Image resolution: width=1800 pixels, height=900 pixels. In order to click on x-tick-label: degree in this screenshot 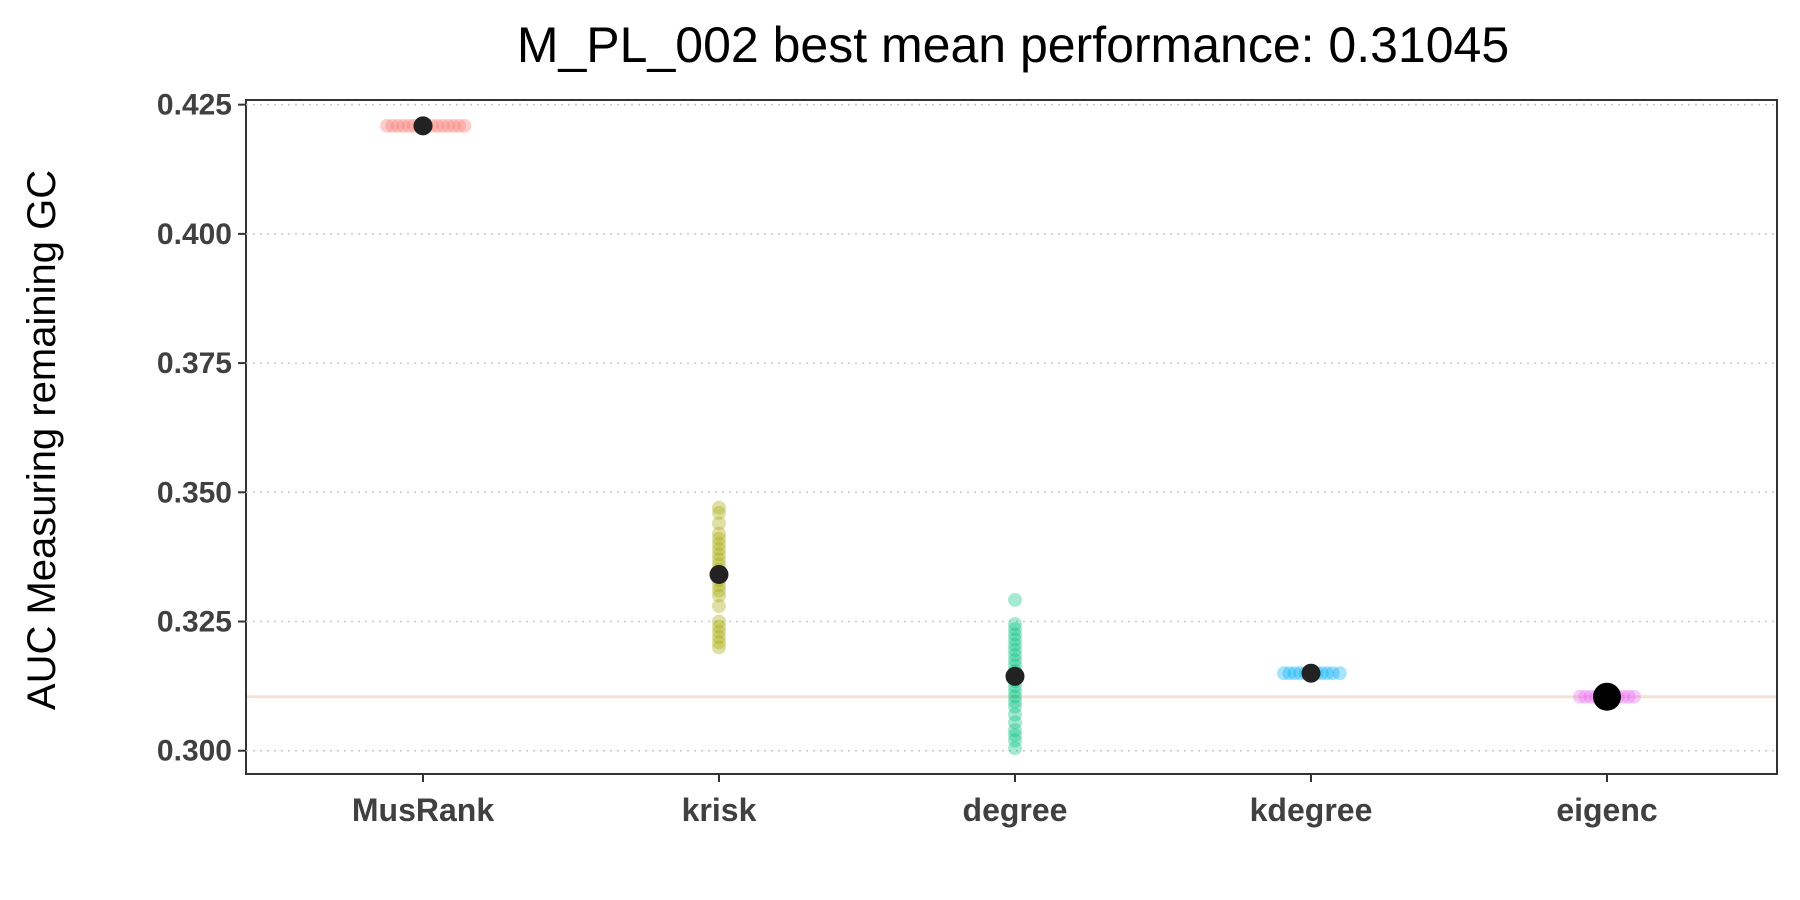, I will do `click(1015, 810)`.